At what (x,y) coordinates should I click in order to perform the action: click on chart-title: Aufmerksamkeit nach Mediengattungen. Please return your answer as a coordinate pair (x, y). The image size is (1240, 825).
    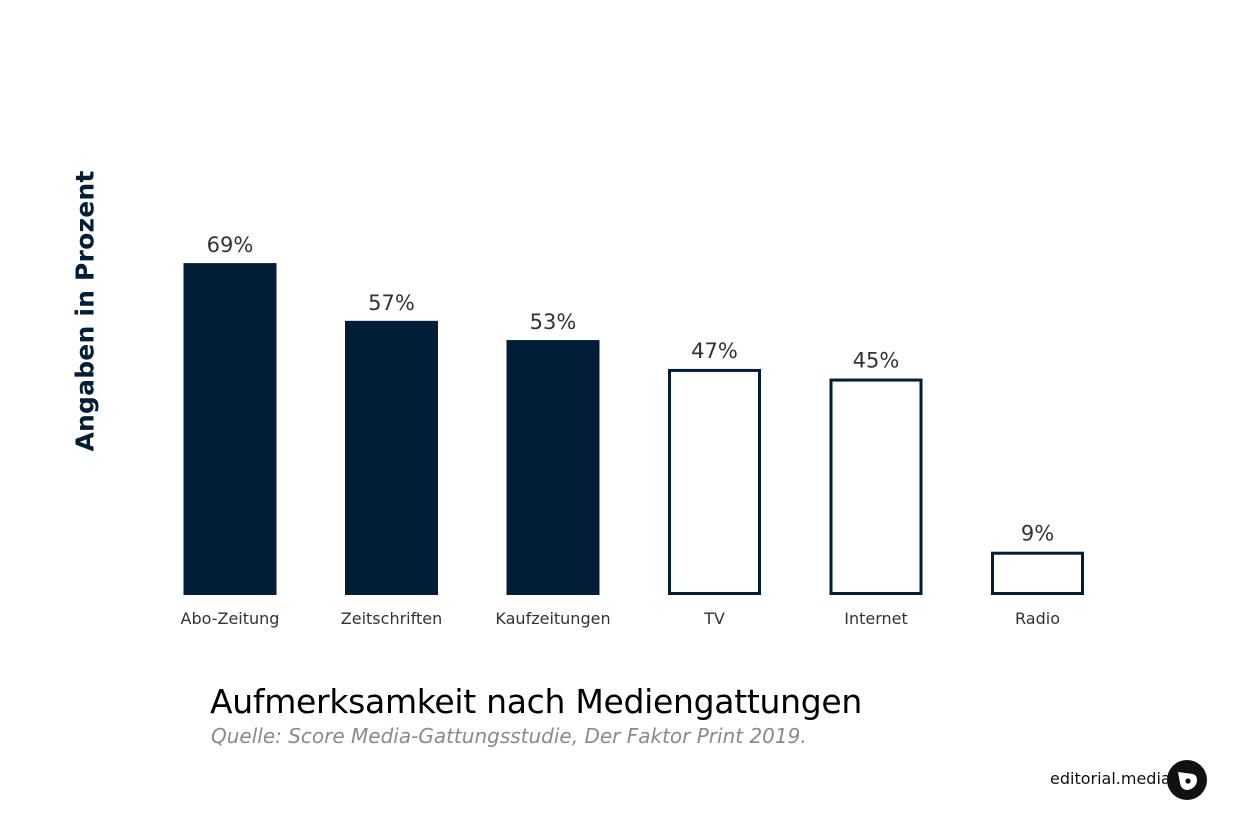
    Looking at the image, I should click on (536, 701).